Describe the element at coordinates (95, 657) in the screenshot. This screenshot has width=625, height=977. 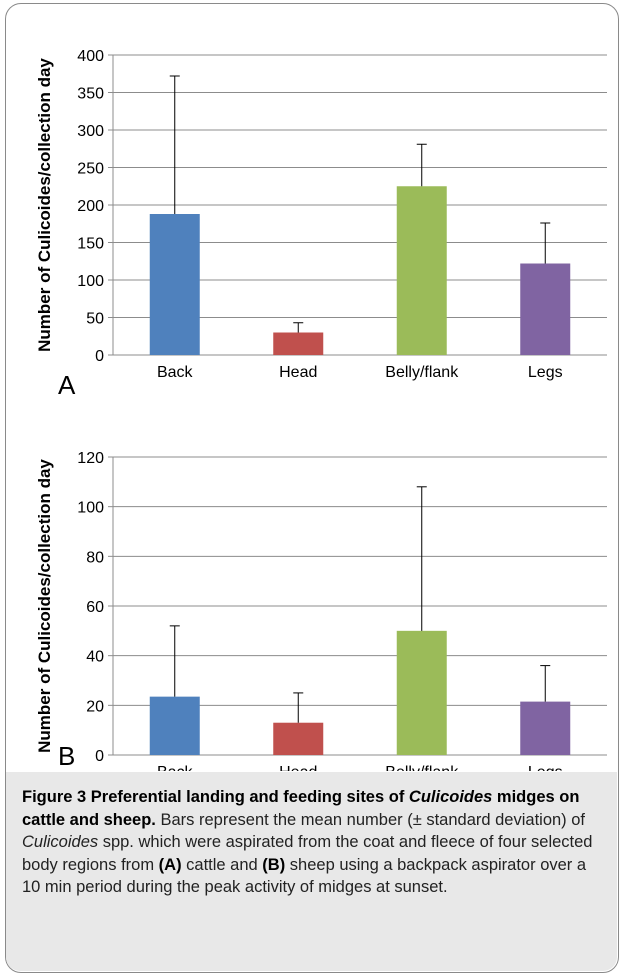
I see `y-tick-label: 40` at that location.